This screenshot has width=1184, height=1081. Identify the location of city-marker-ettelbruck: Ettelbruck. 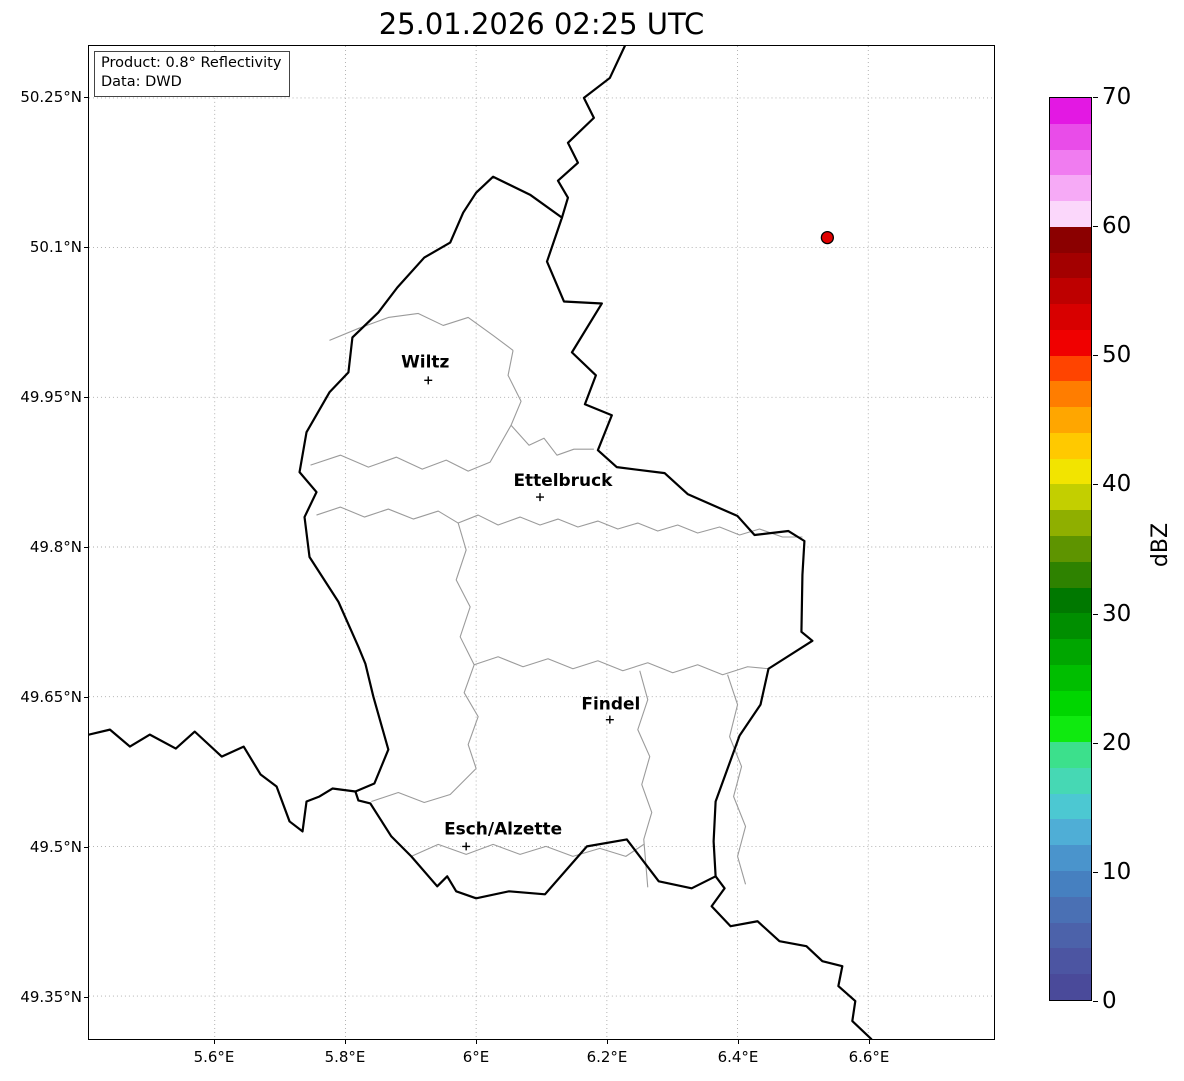
(563, 486).